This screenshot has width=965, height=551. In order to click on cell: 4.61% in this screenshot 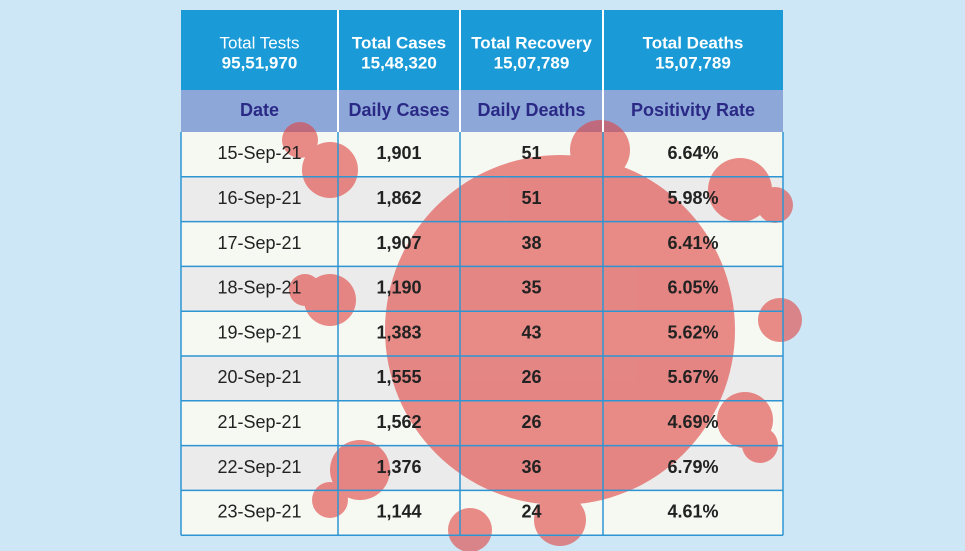, I will do `click(692, 512)`.